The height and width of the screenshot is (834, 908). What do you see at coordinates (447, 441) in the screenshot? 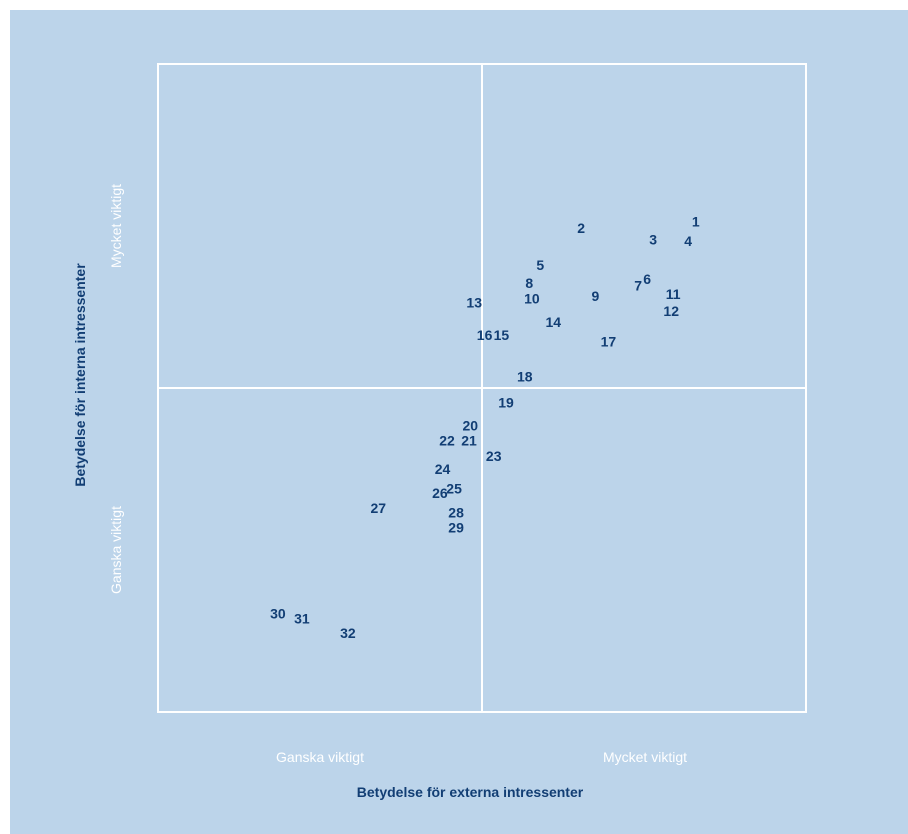
I see `point-label-22: 22` at bounding box center [447, 441].